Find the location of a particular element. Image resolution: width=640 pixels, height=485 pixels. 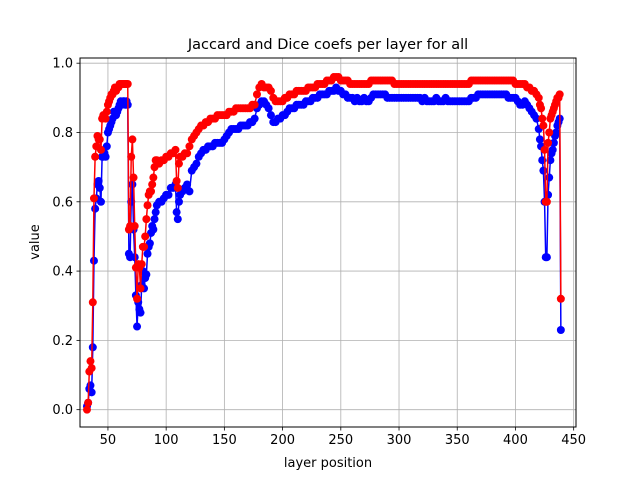

chart-title: Jaccard and Dice coefs per layer for all is located at coordinates (327, 45).